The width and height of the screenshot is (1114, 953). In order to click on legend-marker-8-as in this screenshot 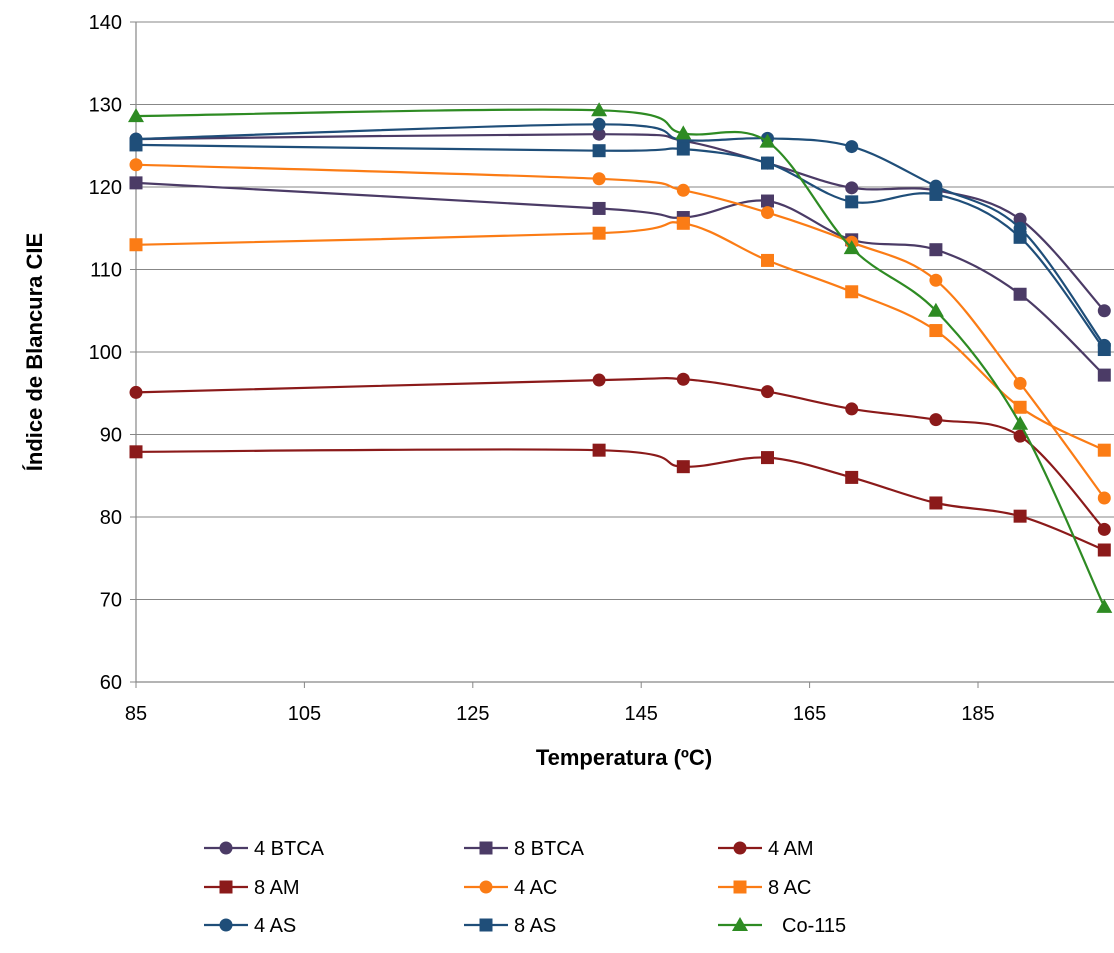, I will do `click(486, 925)`.